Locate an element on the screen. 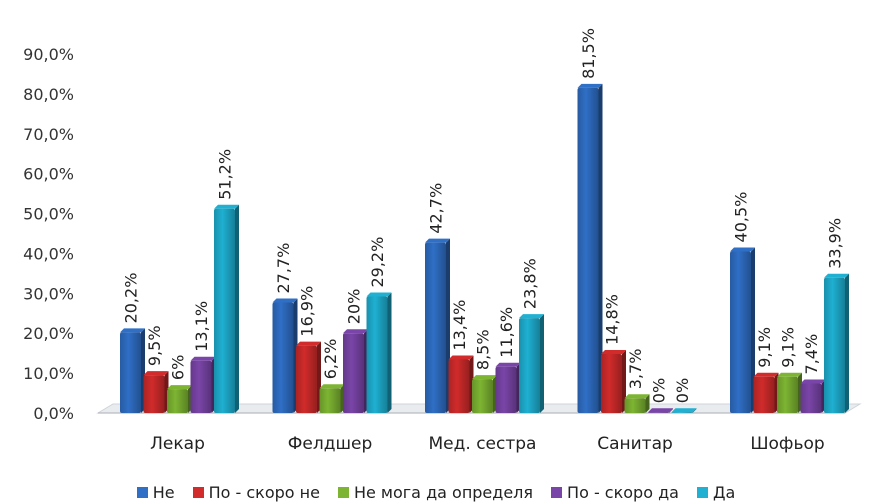 The width and height of the screenshot is (872, 504). data-label: 27,7% is located at coordinates (283, 268).